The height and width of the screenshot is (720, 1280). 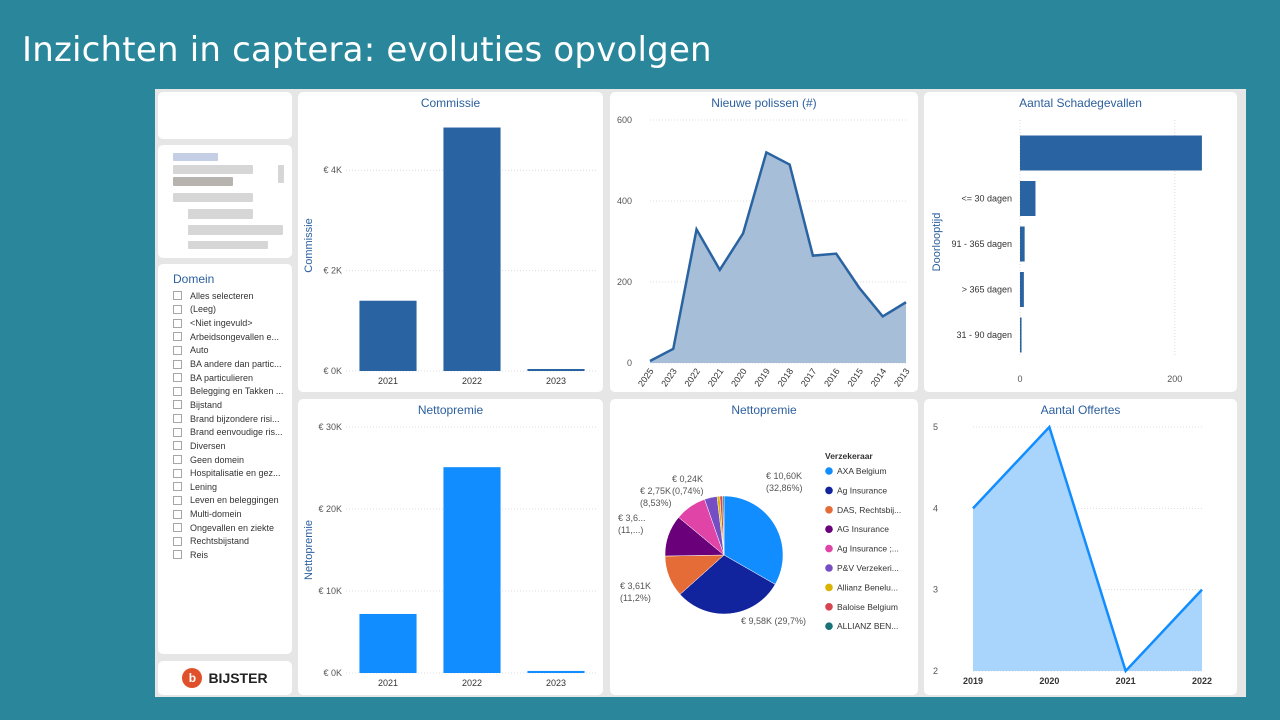 I want to click on slide-title: Inzichten in captera: evoluties opvolgen, so click(x=367, y=50).